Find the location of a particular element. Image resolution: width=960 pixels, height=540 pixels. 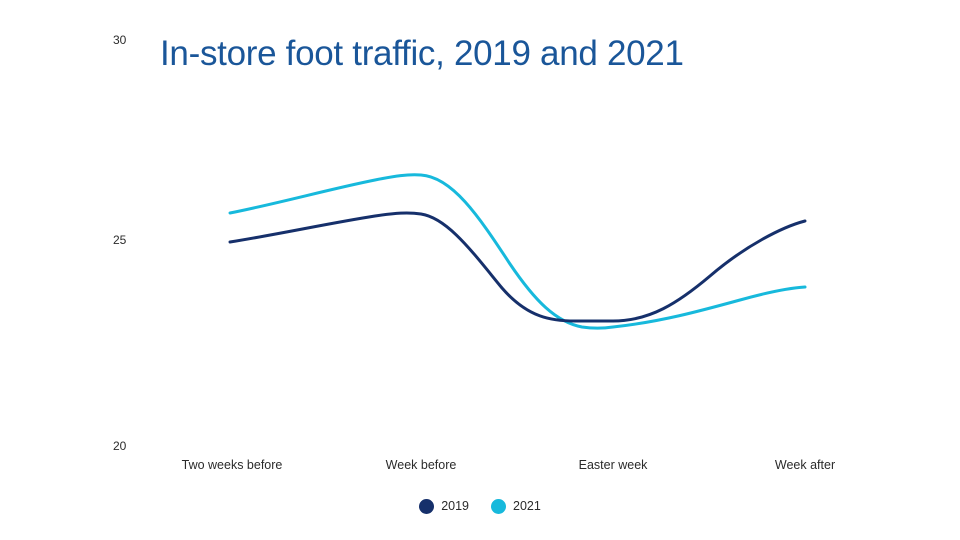

x-axis-tick-two-weeks-before: Two weeks before is located at coordinates (232, 465).